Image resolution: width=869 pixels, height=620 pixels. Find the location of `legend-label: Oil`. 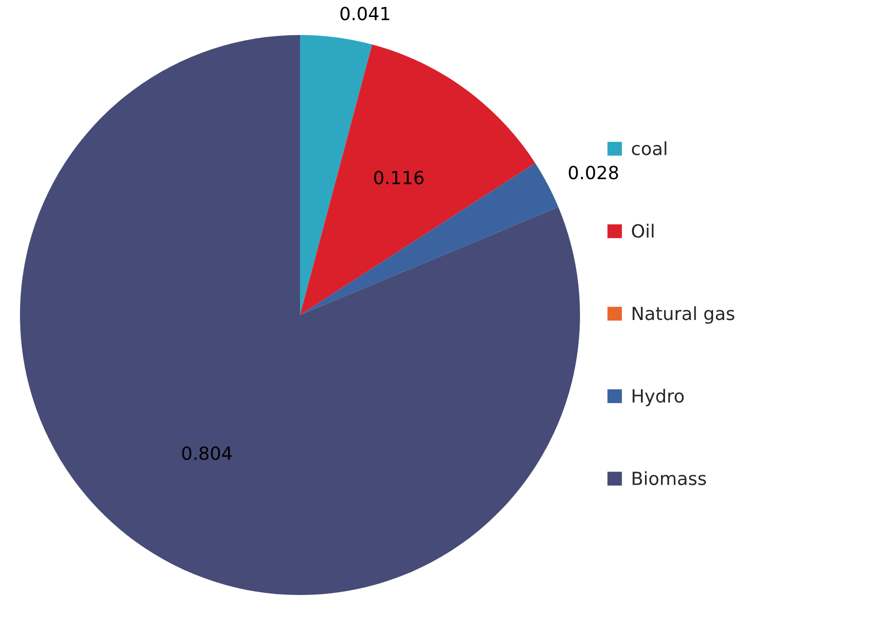

legend-label: Oil is located at coordinates (643, 231).